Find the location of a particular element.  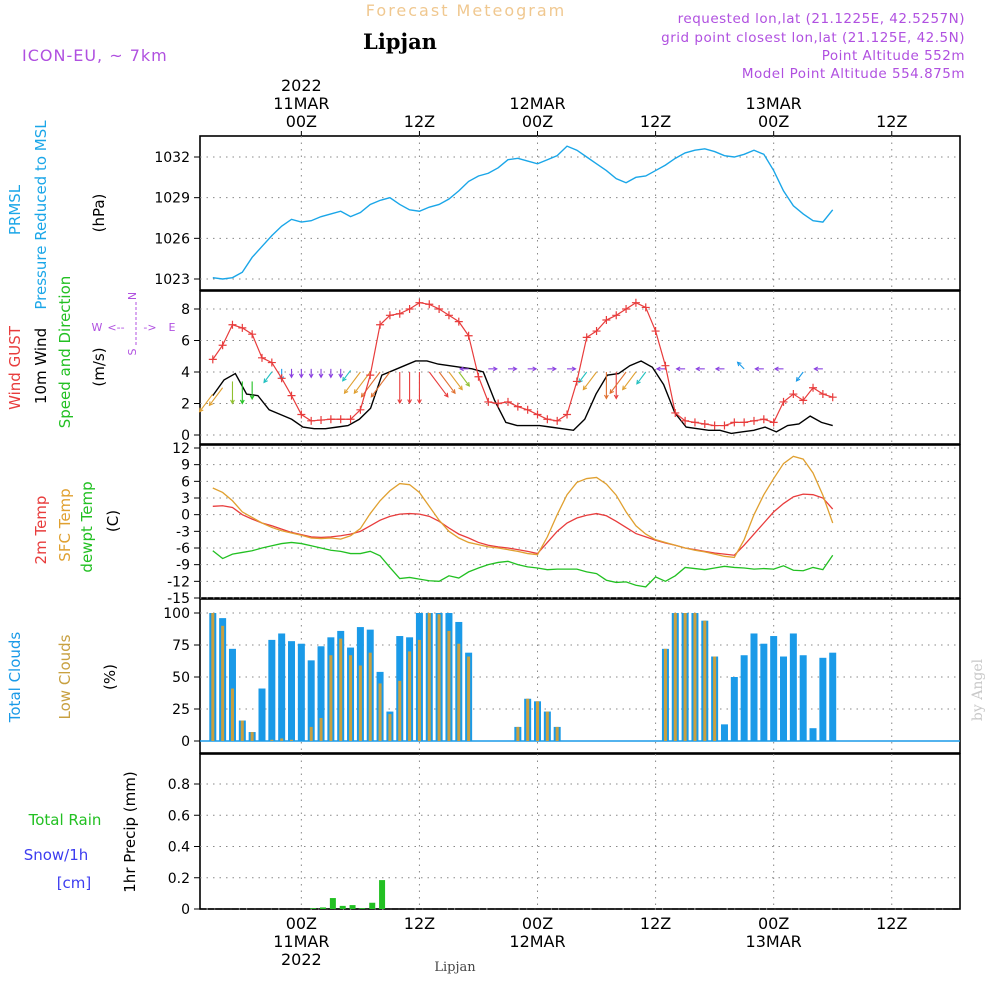

temperature-panel is located at coordinates (523, 521).